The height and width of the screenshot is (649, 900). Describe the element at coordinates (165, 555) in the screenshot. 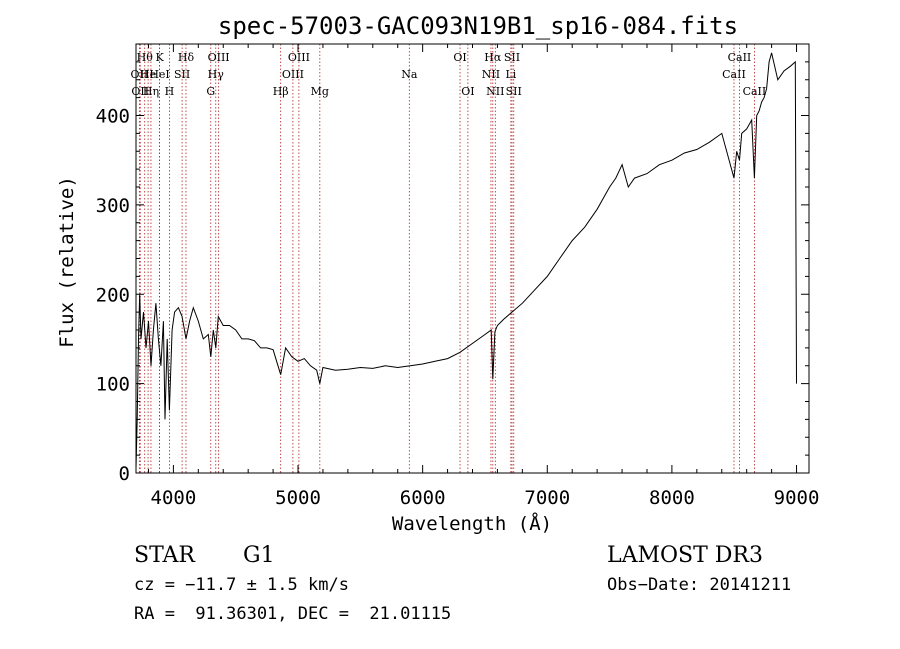

I see `object-class: STAR` at that location.